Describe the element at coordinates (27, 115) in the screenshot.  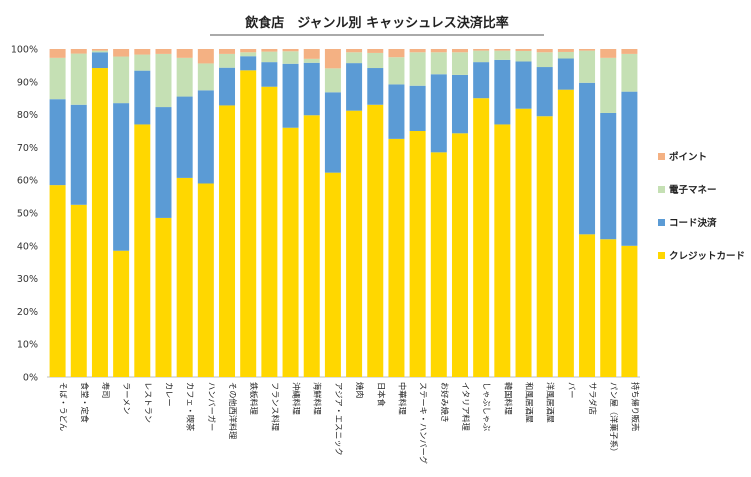
I see `y-tick-label: 80%` at that location.